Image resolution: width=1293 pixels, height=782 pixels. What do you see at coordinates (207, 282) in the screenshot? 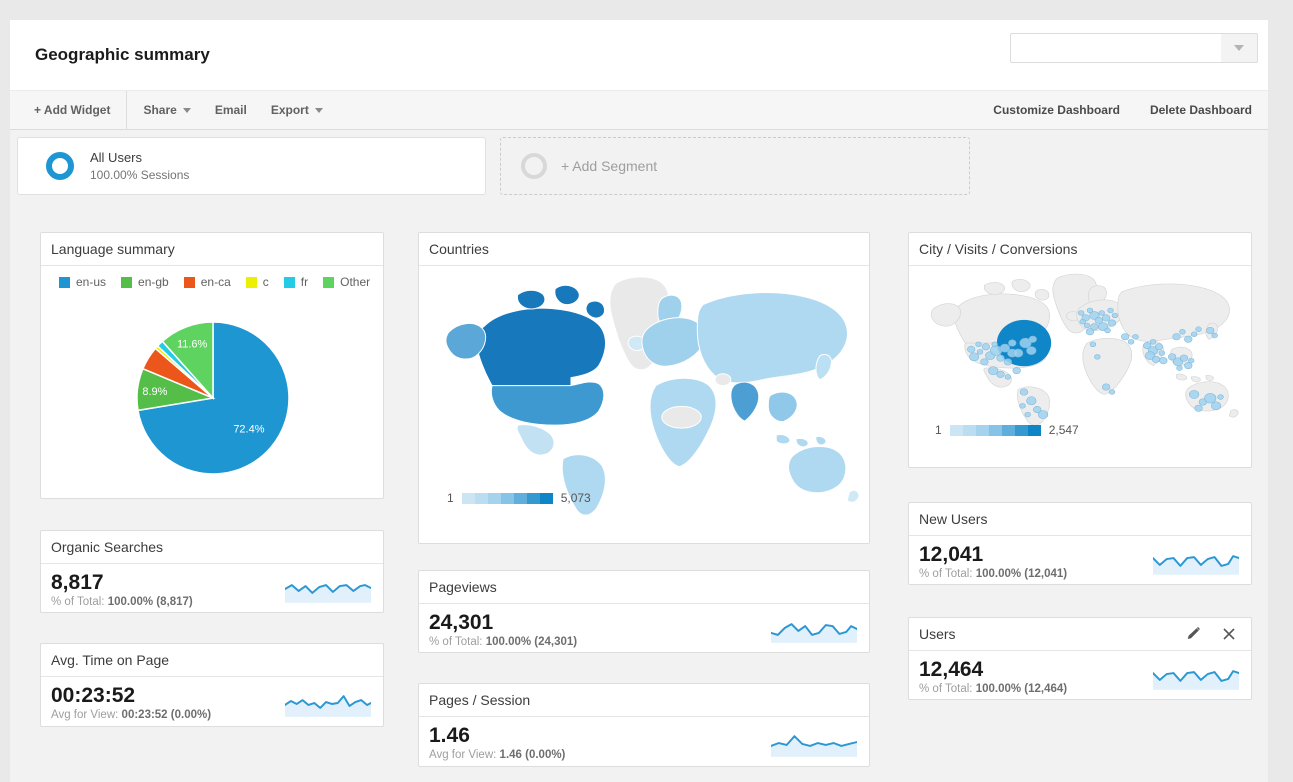
I see `legend-item: en-ca` at bounding box center [207, 282].